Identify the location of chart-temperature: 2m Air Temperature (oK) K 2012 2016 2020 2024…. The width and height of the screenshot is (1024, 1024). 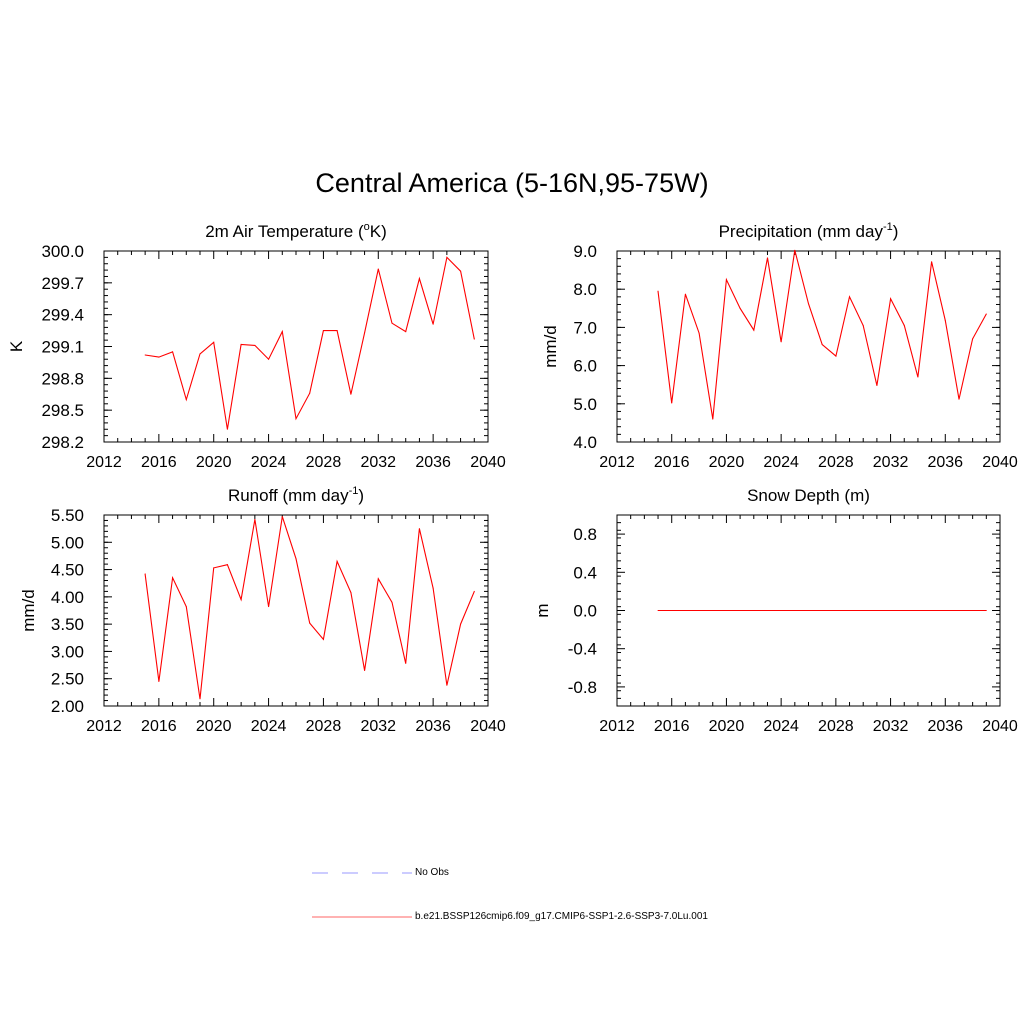
(256, 346).